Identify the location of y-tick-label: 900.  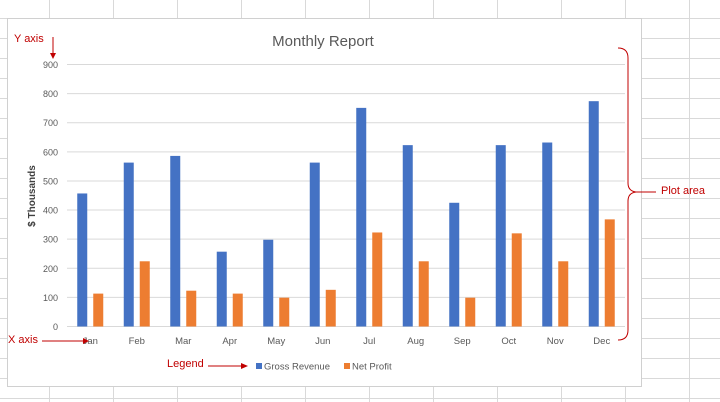
(50, 65).